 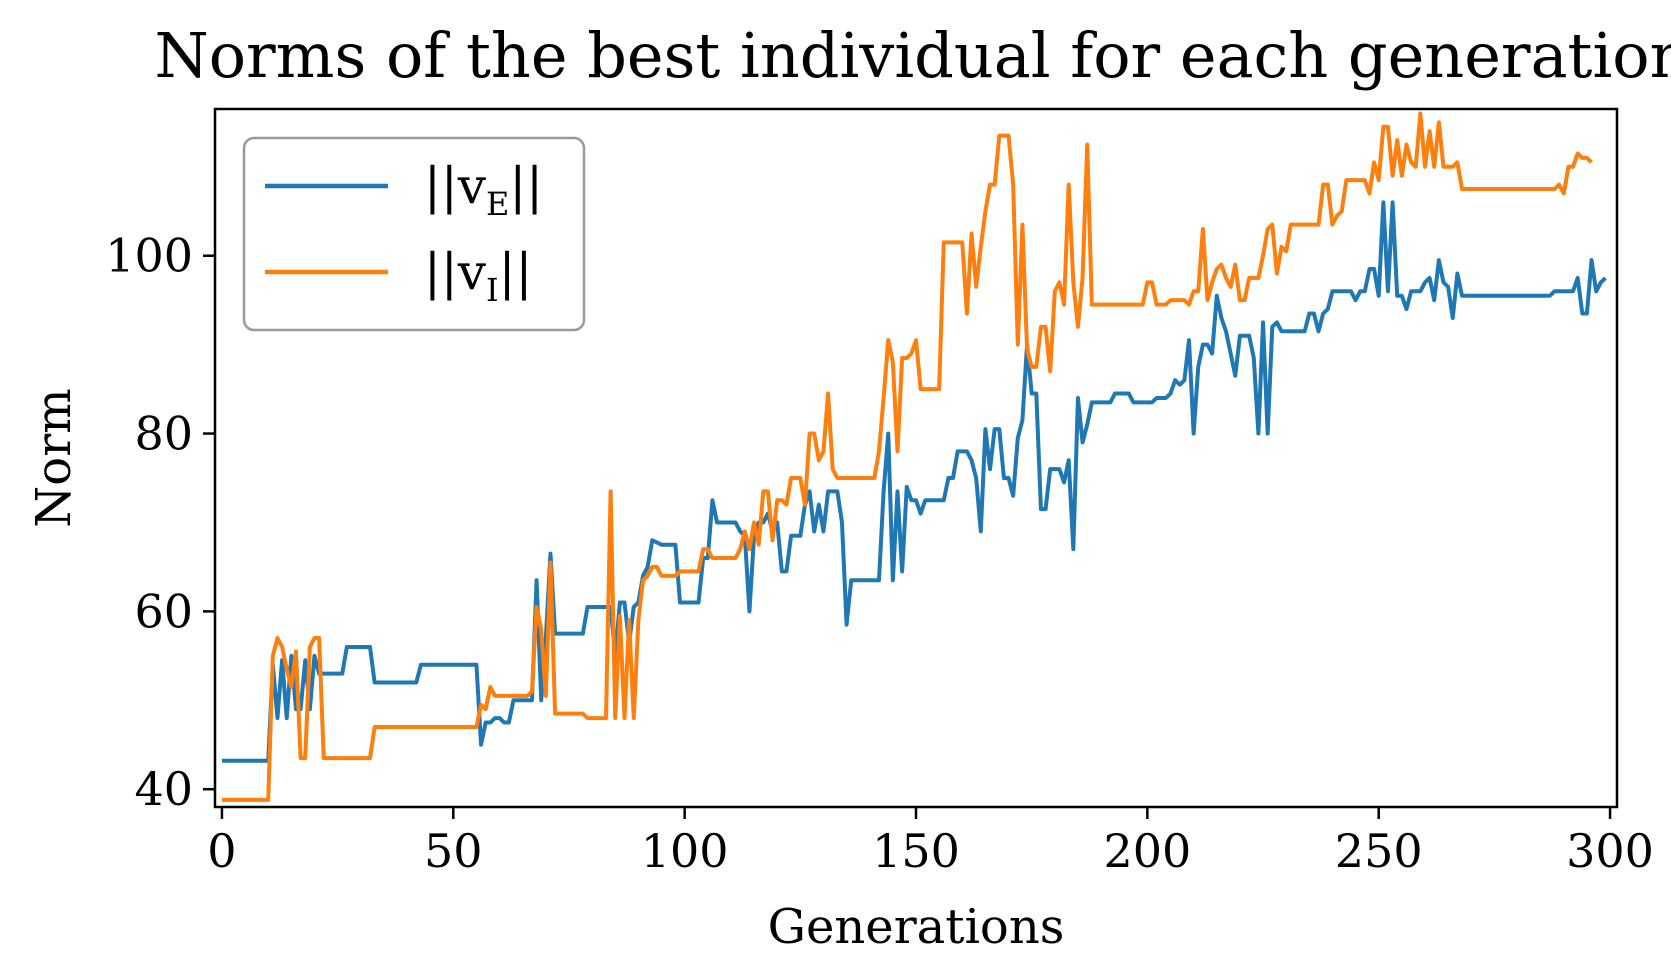 What do you see at coordinates (54, 457) in the screenshot?
I see `y-axis-label: Norm` at bounding box center [54, 457].